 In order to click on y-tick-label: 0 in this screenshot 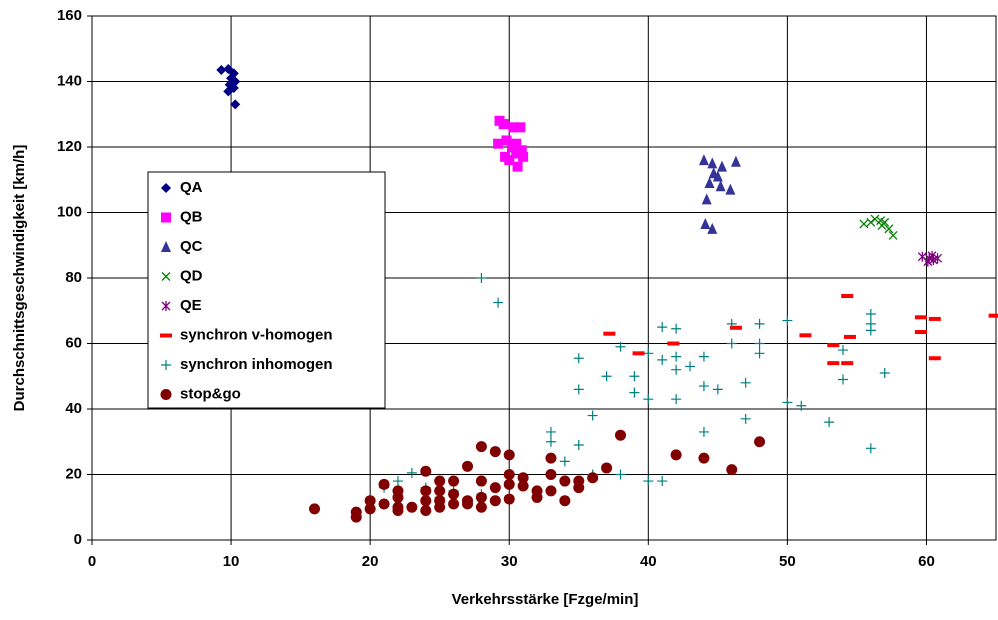, I will do `click(78, 539)`.